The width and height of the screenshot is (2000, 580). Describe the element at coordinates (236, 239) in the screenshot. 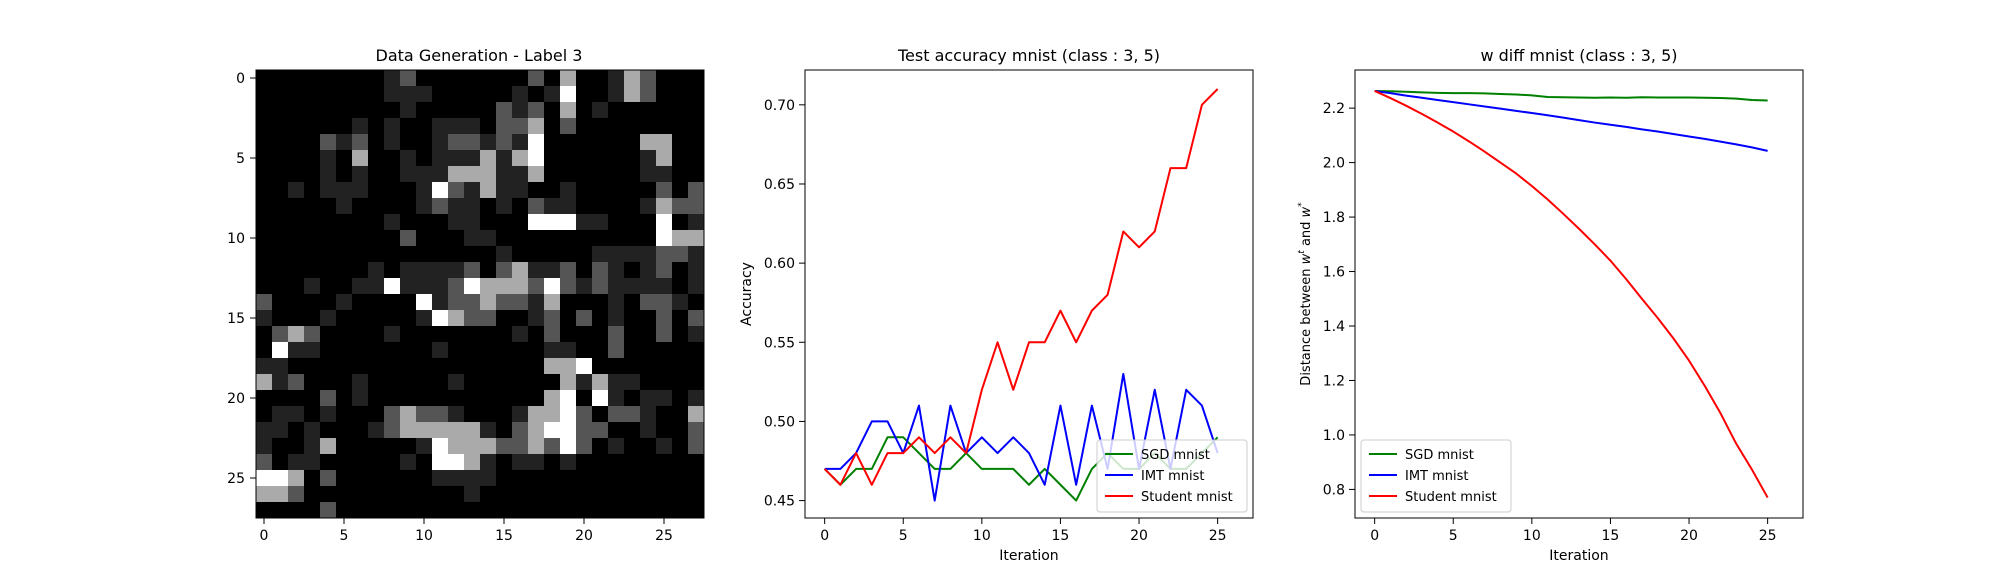

I see `image-y-tick-label: 10` at that location.